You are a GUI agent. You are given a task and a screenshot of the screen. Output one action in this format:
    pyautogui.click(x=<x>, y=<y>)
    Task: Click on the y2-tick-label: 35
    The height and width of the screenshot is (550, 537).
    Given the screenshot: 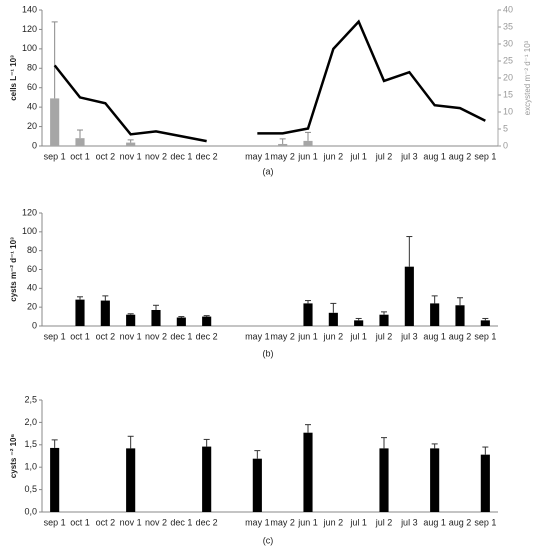 What is the action you would take?
    pyautogui.click(x=508, y=26)
    